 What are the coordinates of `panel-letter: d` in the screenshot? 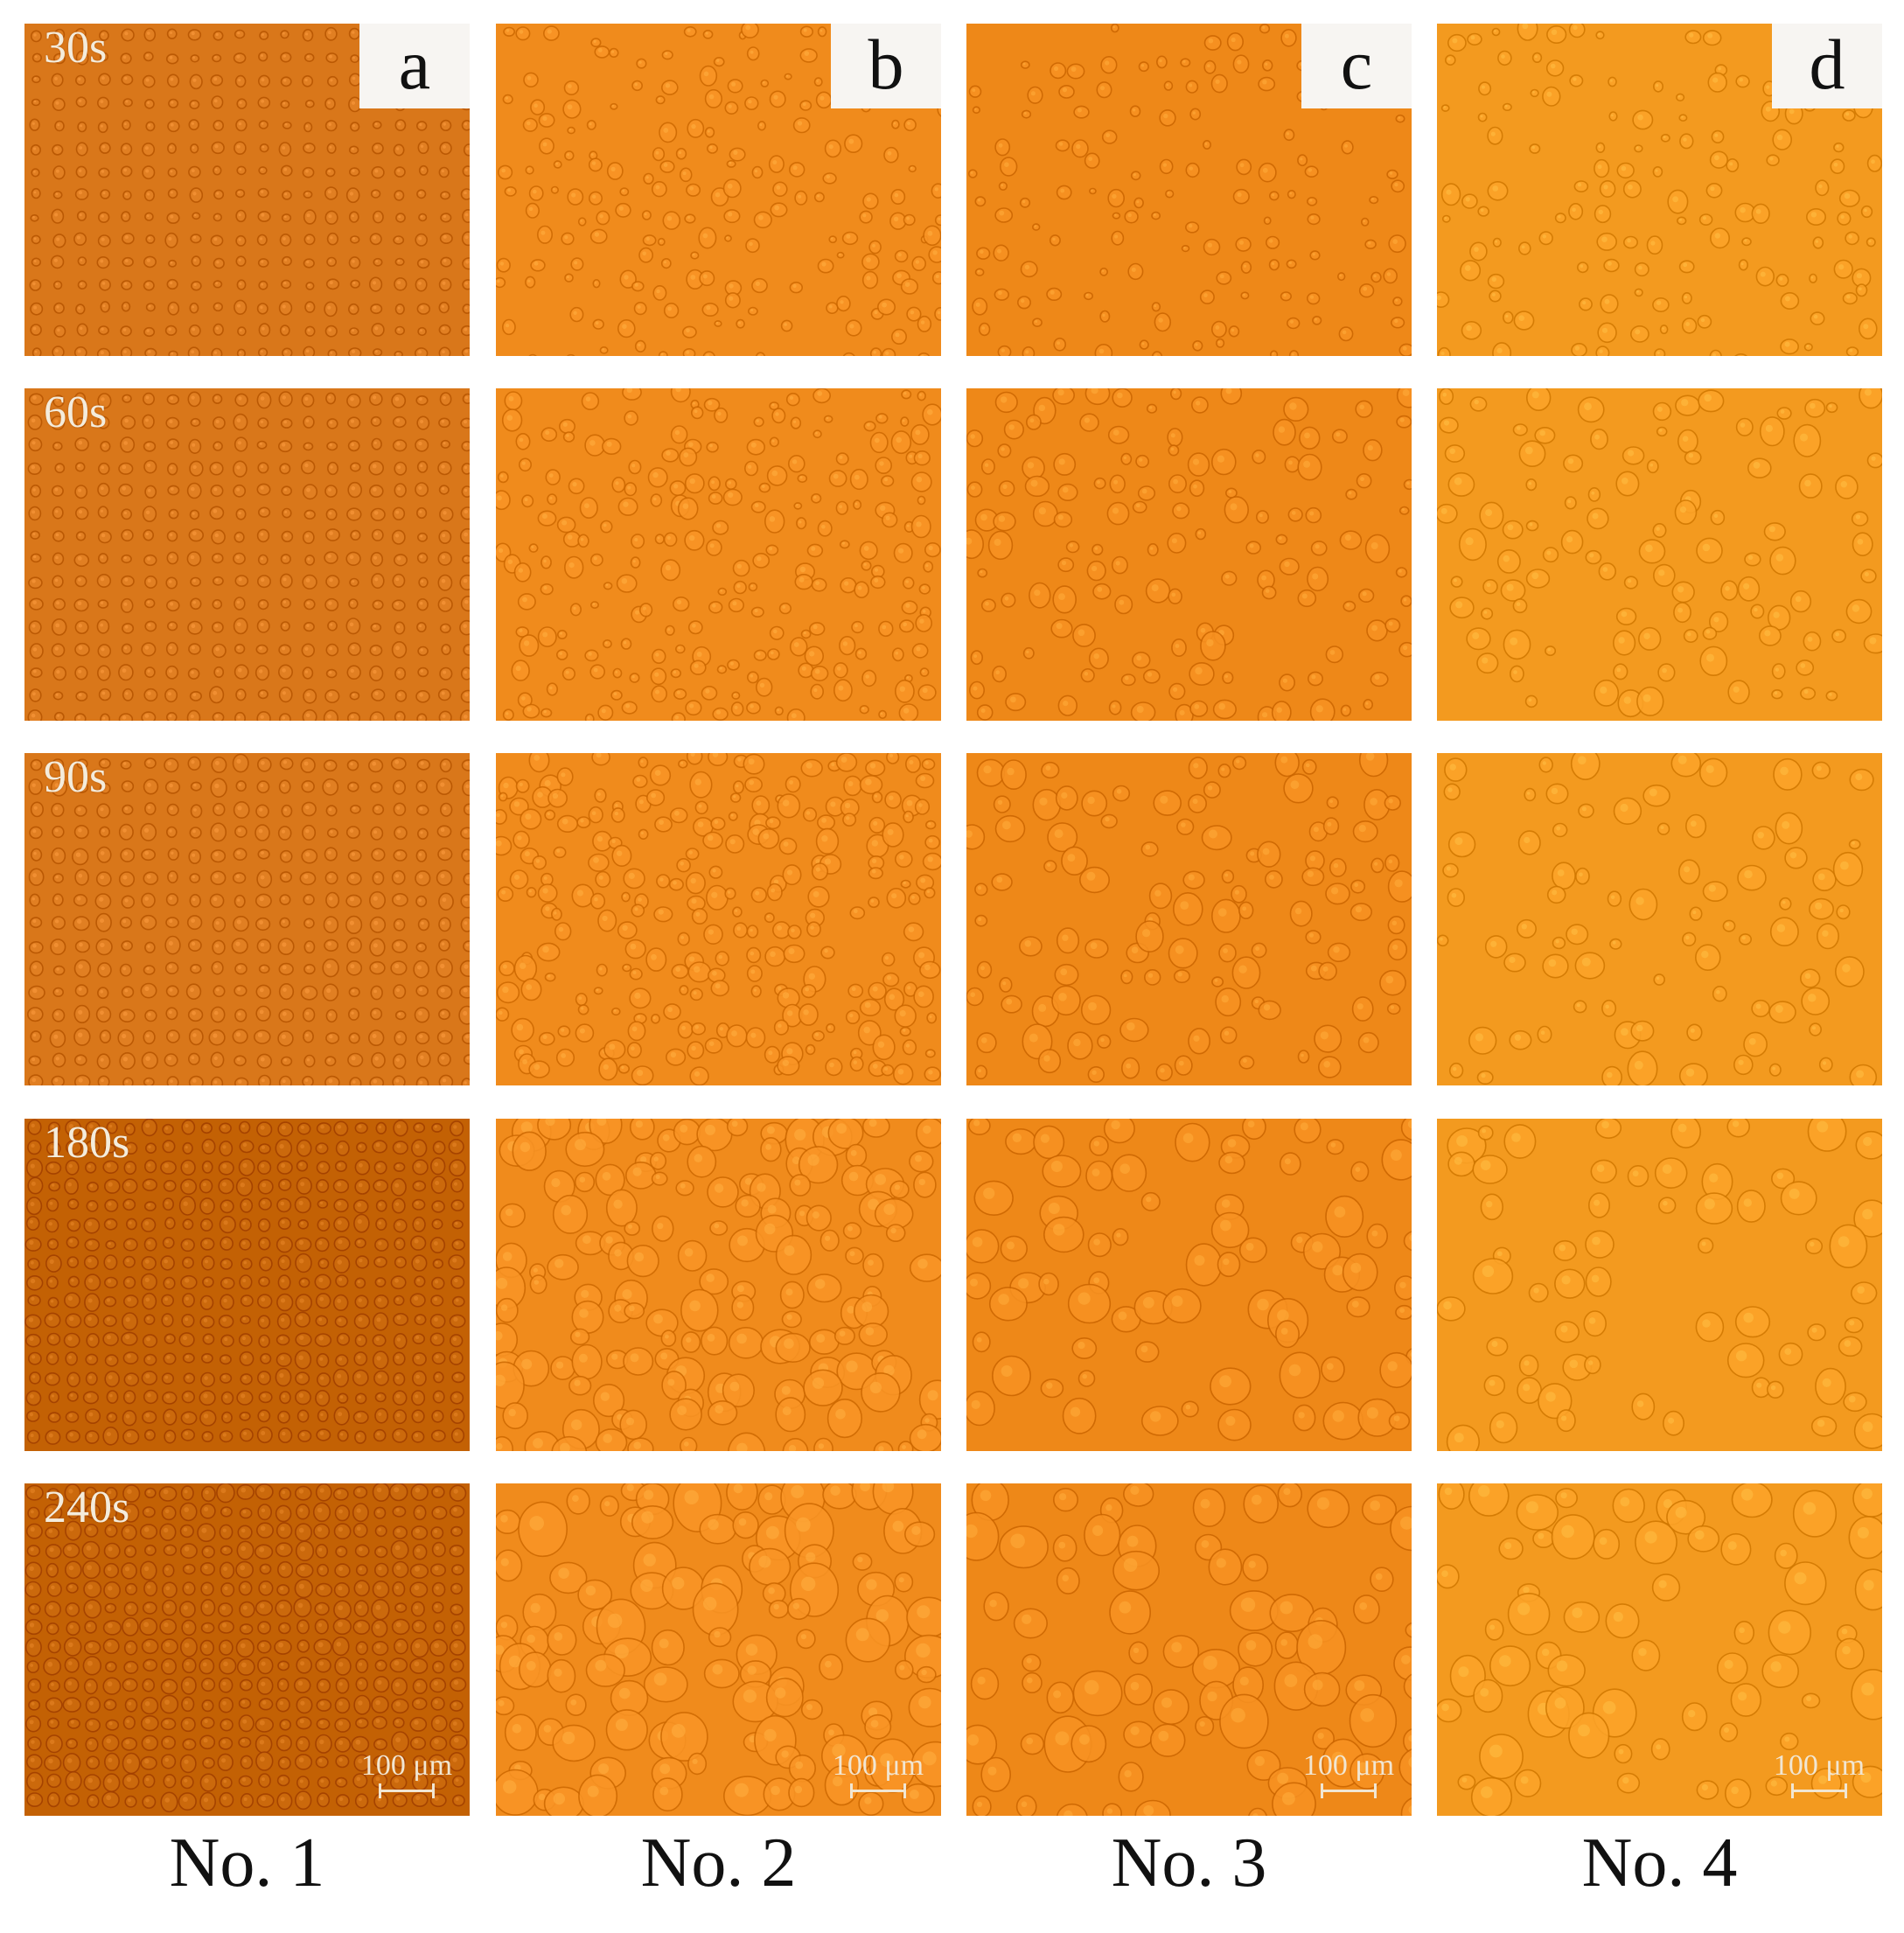 It's located at (1827, 64).